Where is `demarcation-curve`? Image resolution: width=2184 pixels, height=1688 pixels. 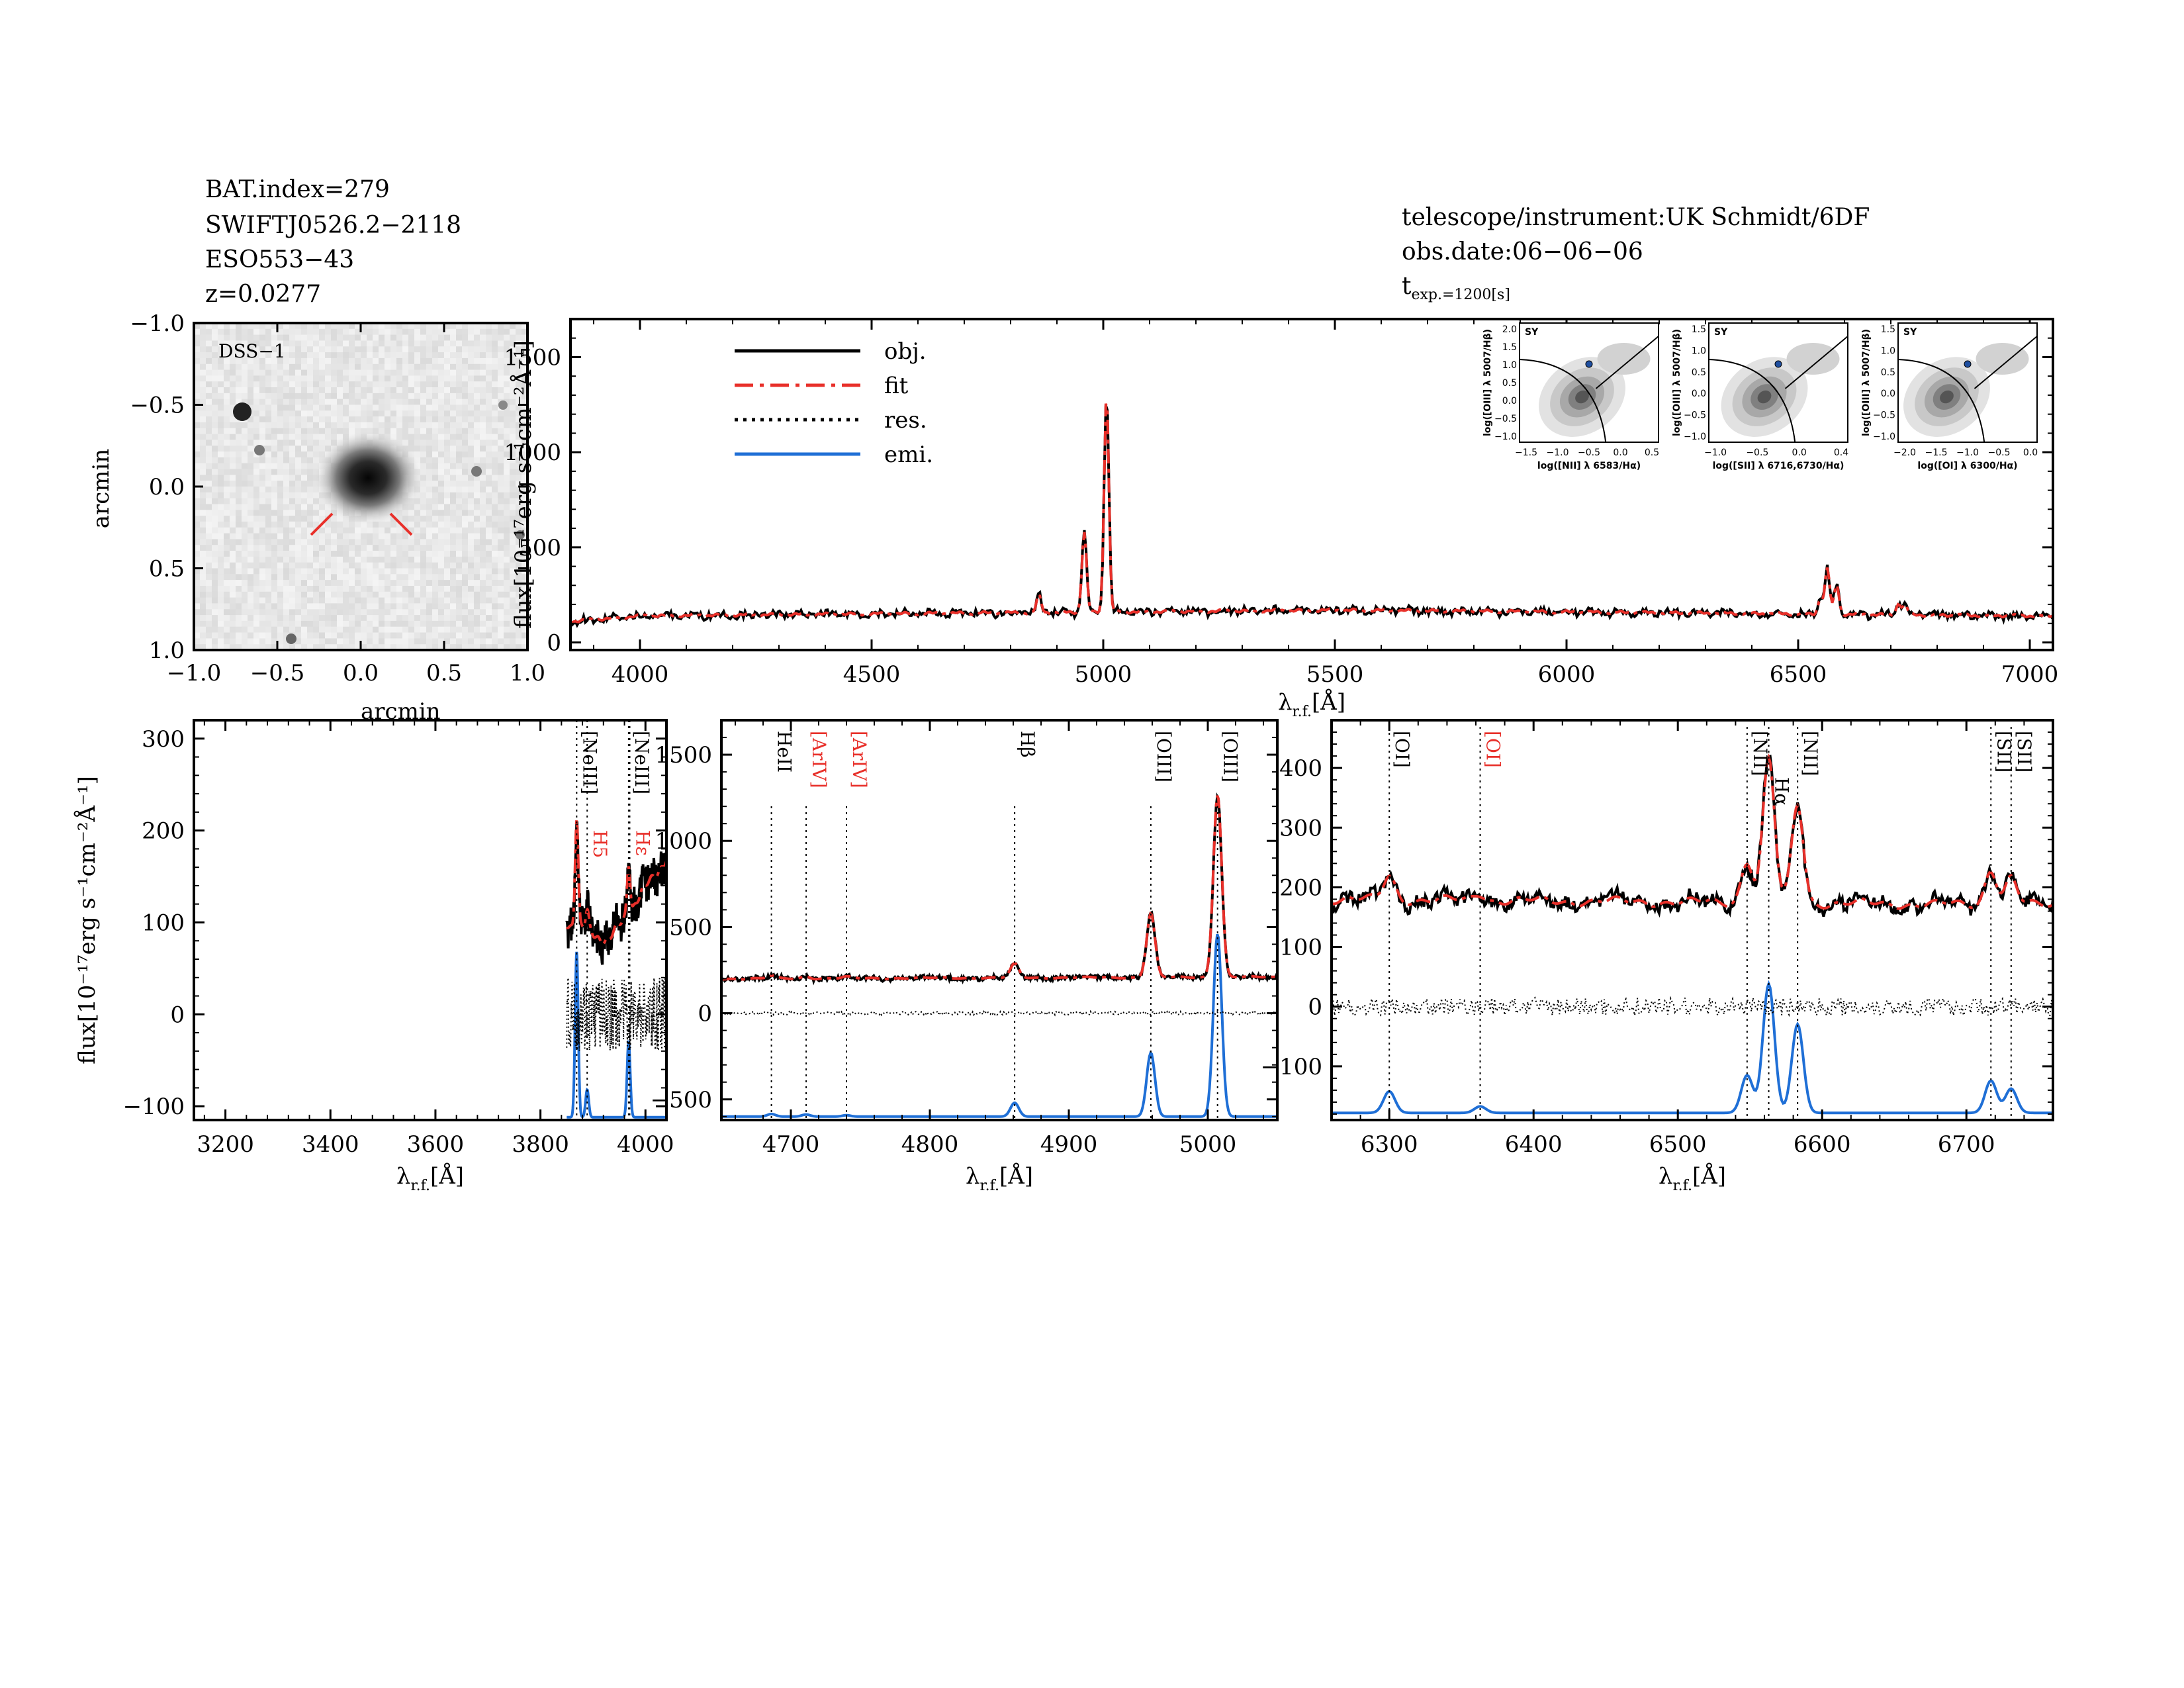 demarcation-curve is located at coordinates (1942, 400).